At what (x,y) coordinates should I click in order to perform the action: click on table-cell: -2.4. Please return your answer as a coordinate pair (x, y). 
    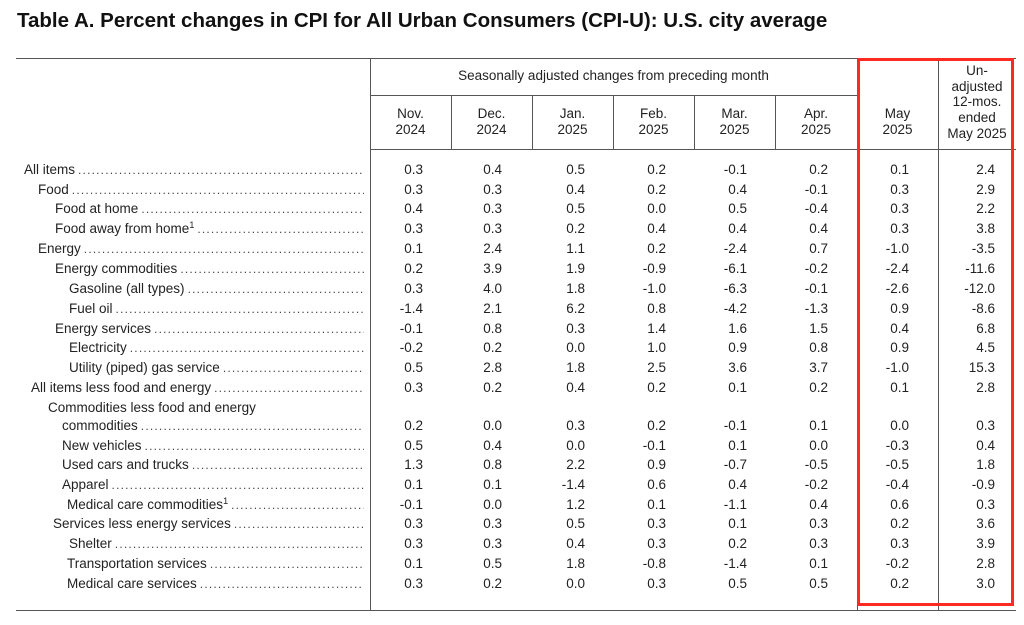
    Looking at the image, I should click on (897, 268).